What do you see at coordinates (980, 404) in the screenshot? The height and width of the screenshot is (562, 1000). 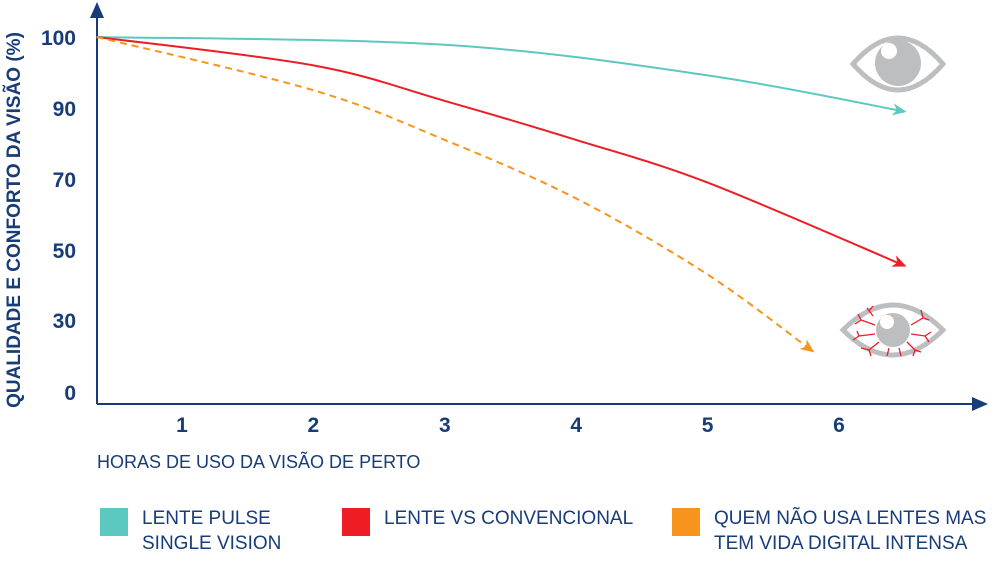 I see `x-axis-arrow` at bounding box center [980, 404].